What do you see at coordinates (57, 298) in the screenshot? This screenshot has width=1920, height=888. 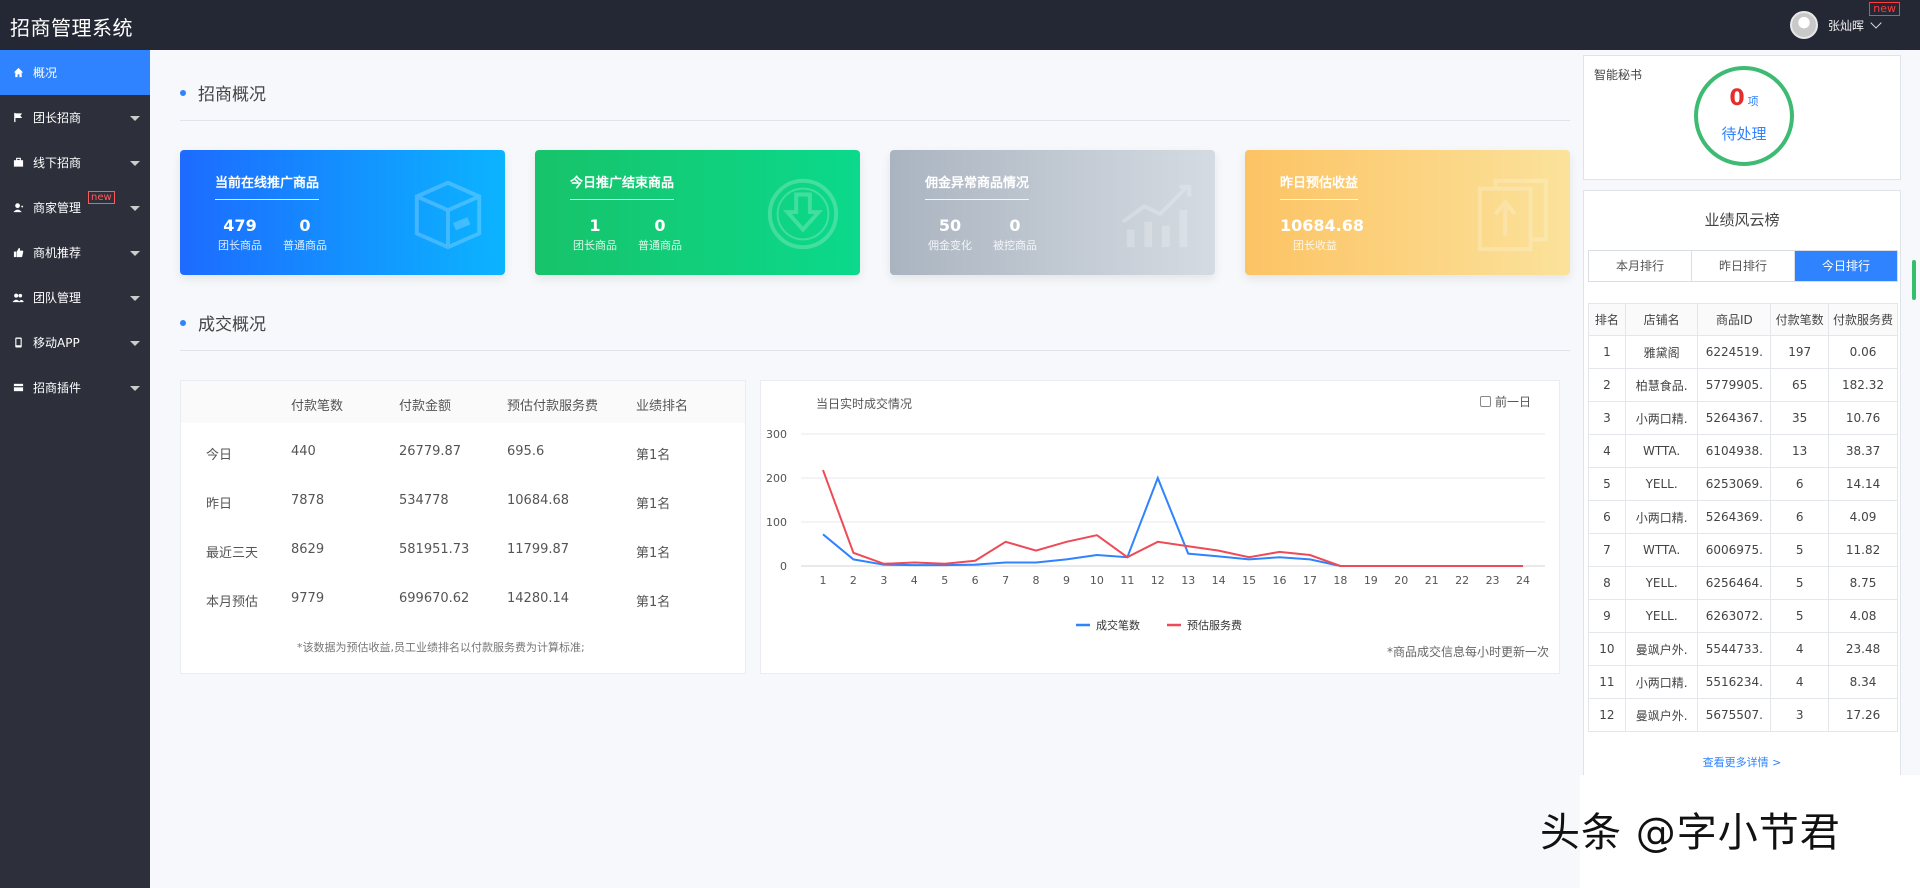 I see `sidebar-item-label: 团队管理` at bounding box center [57, 298].